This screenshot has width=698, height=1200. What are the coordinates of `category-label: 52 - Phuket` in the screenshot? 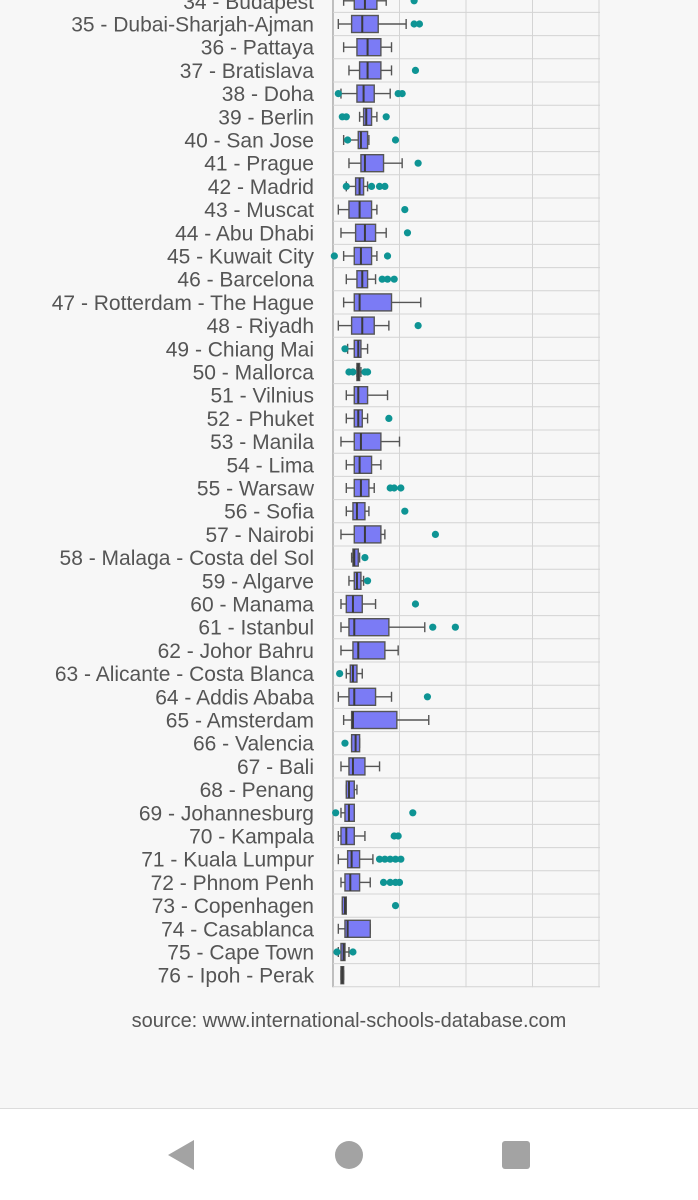 It's located at (261, 419).